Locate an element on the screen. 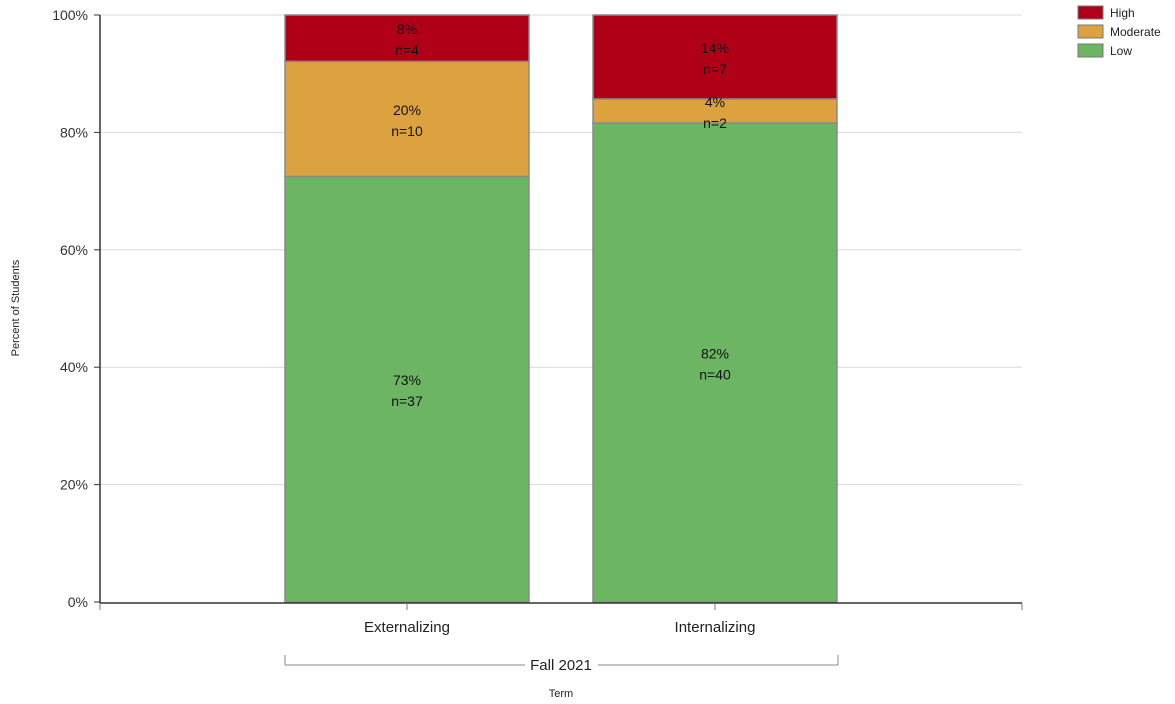 The height and width of the screenshot is (704, 1175). segment-percent-label: 8% is located at coordinates (407, 29).